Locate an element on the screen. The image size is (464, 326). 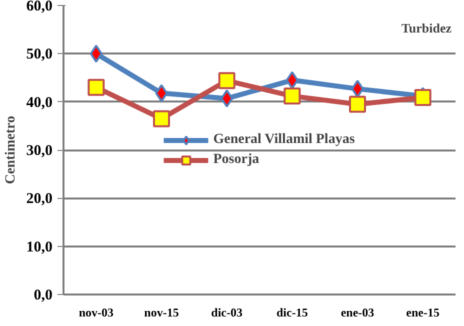
y-tick-label: 40,0 is located at coordinates (39, 102).